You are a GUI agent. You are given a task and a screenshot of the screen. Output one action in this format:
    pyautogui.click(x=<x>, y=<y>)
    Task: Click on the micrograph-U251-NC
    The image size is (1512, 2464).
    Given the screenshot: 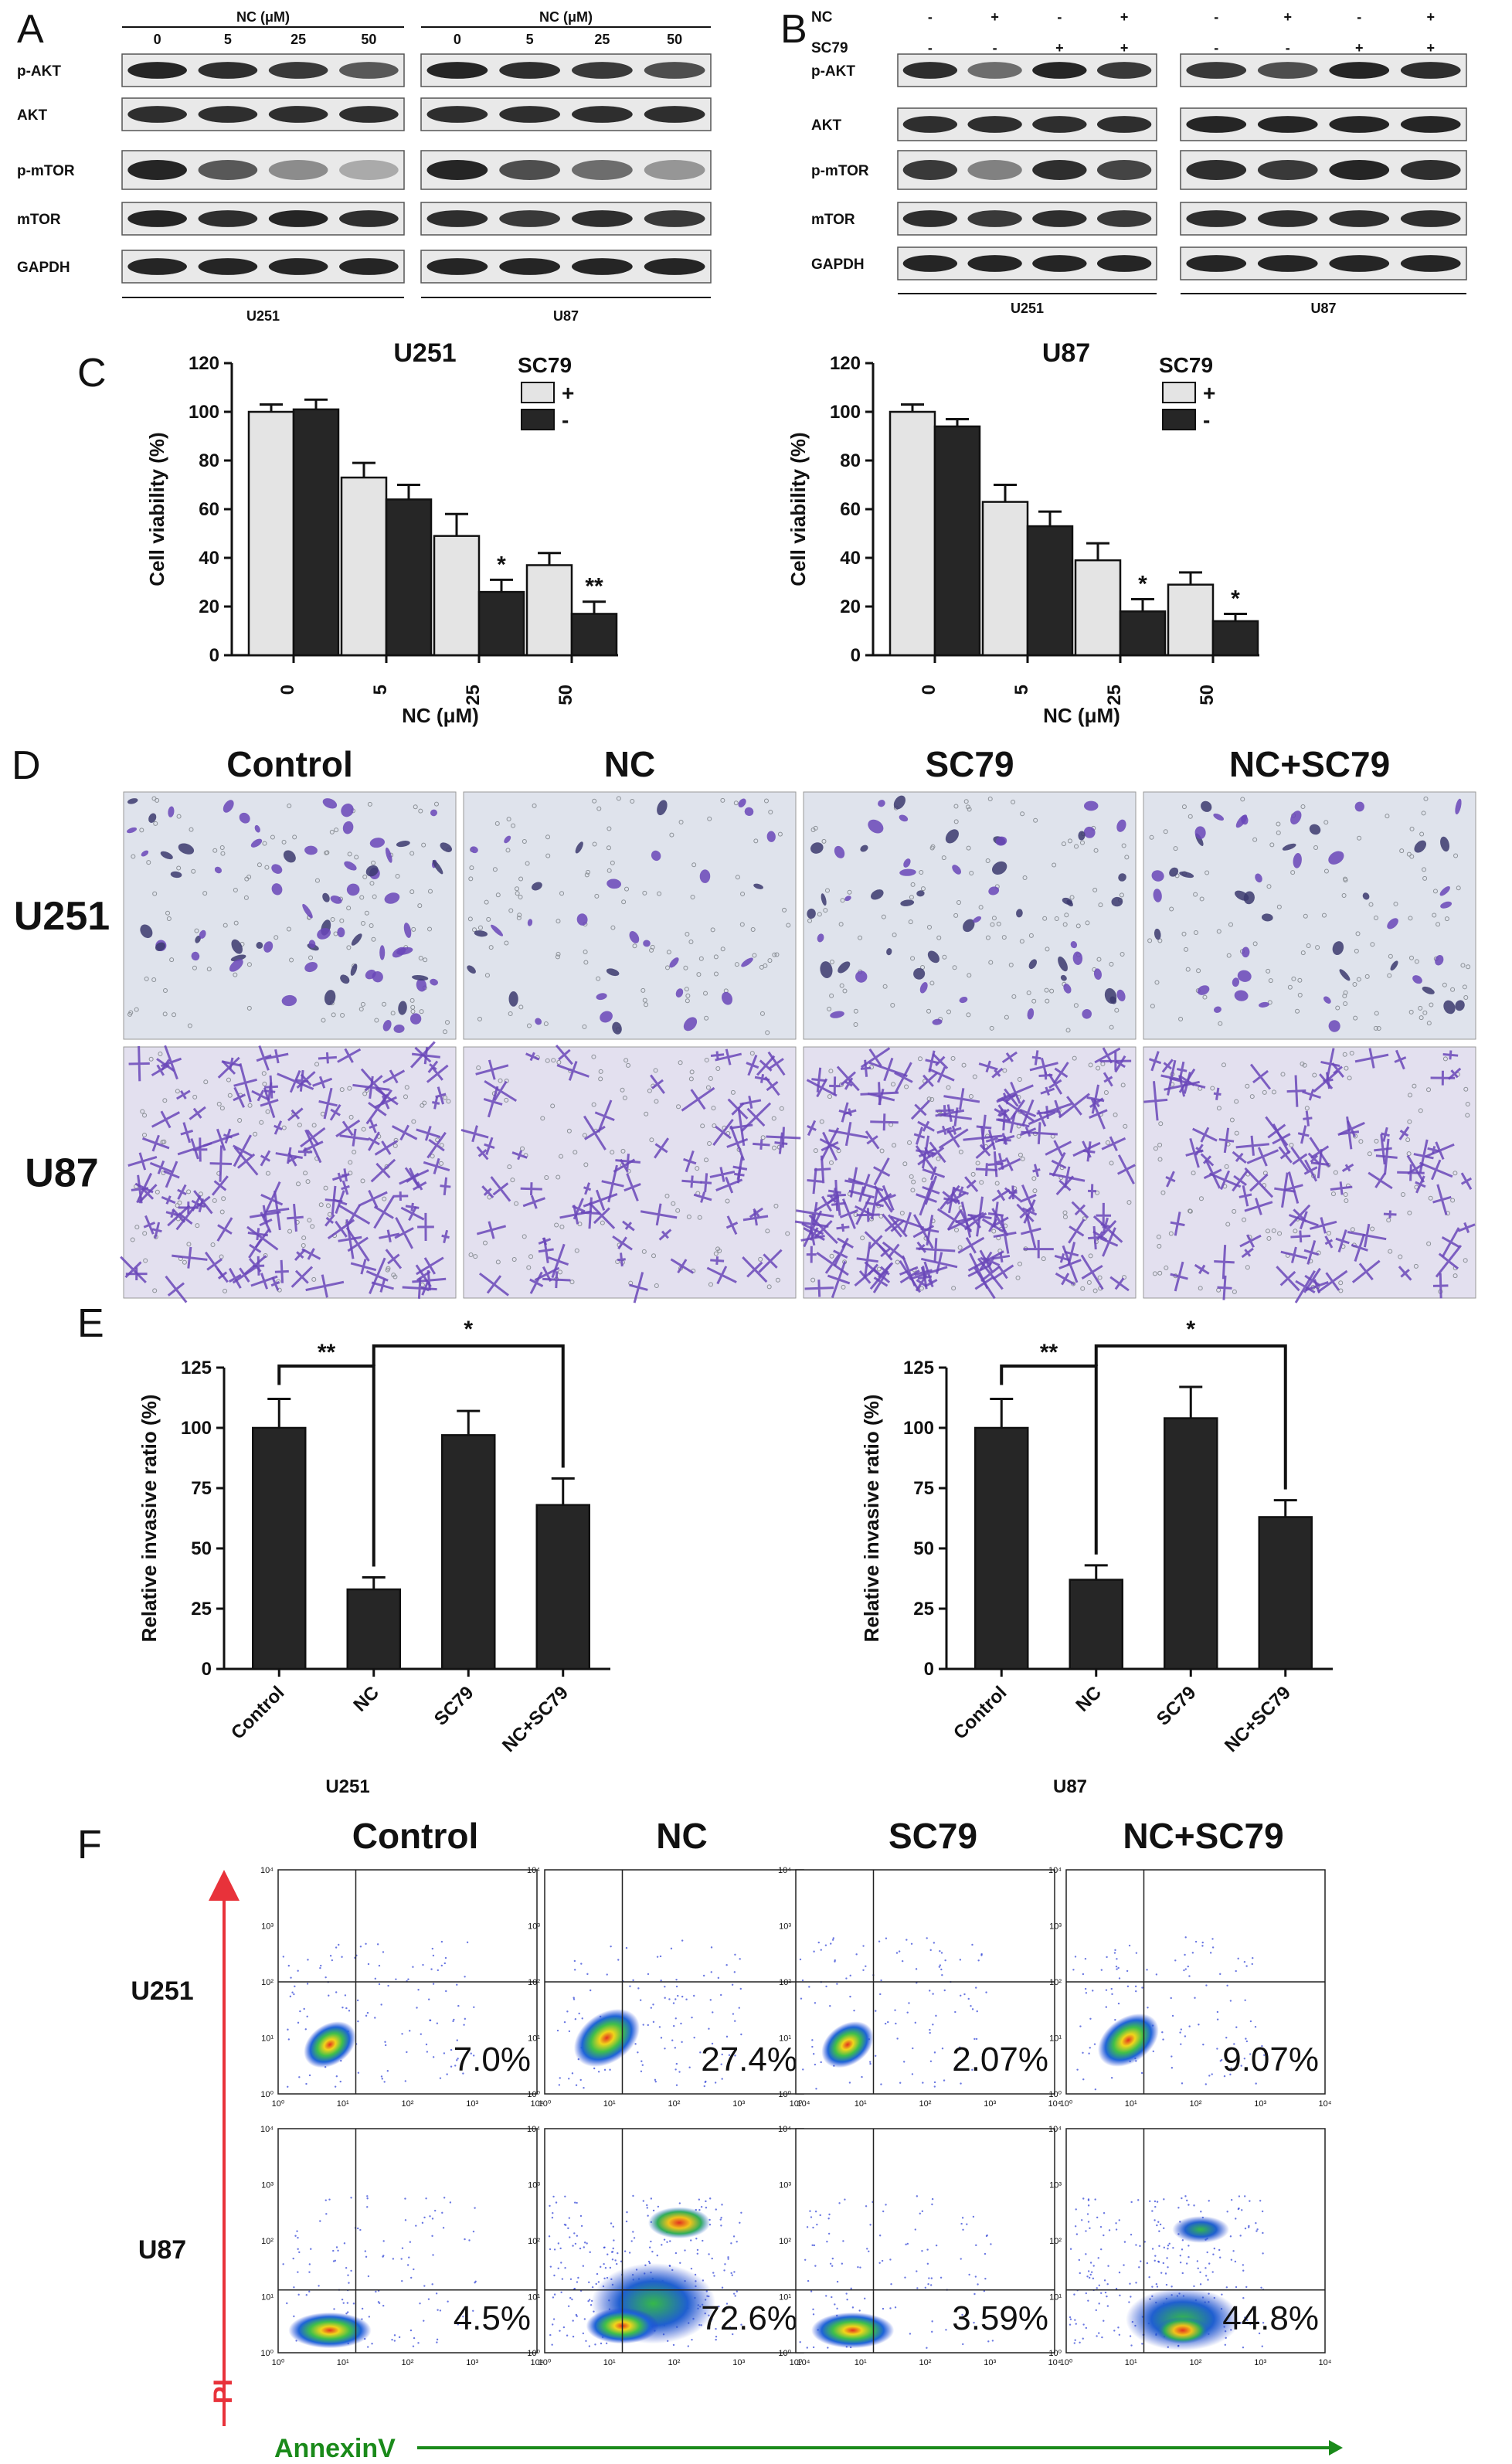 What is the action you would take?
    pyautogui.click(x=630, y=915)
    